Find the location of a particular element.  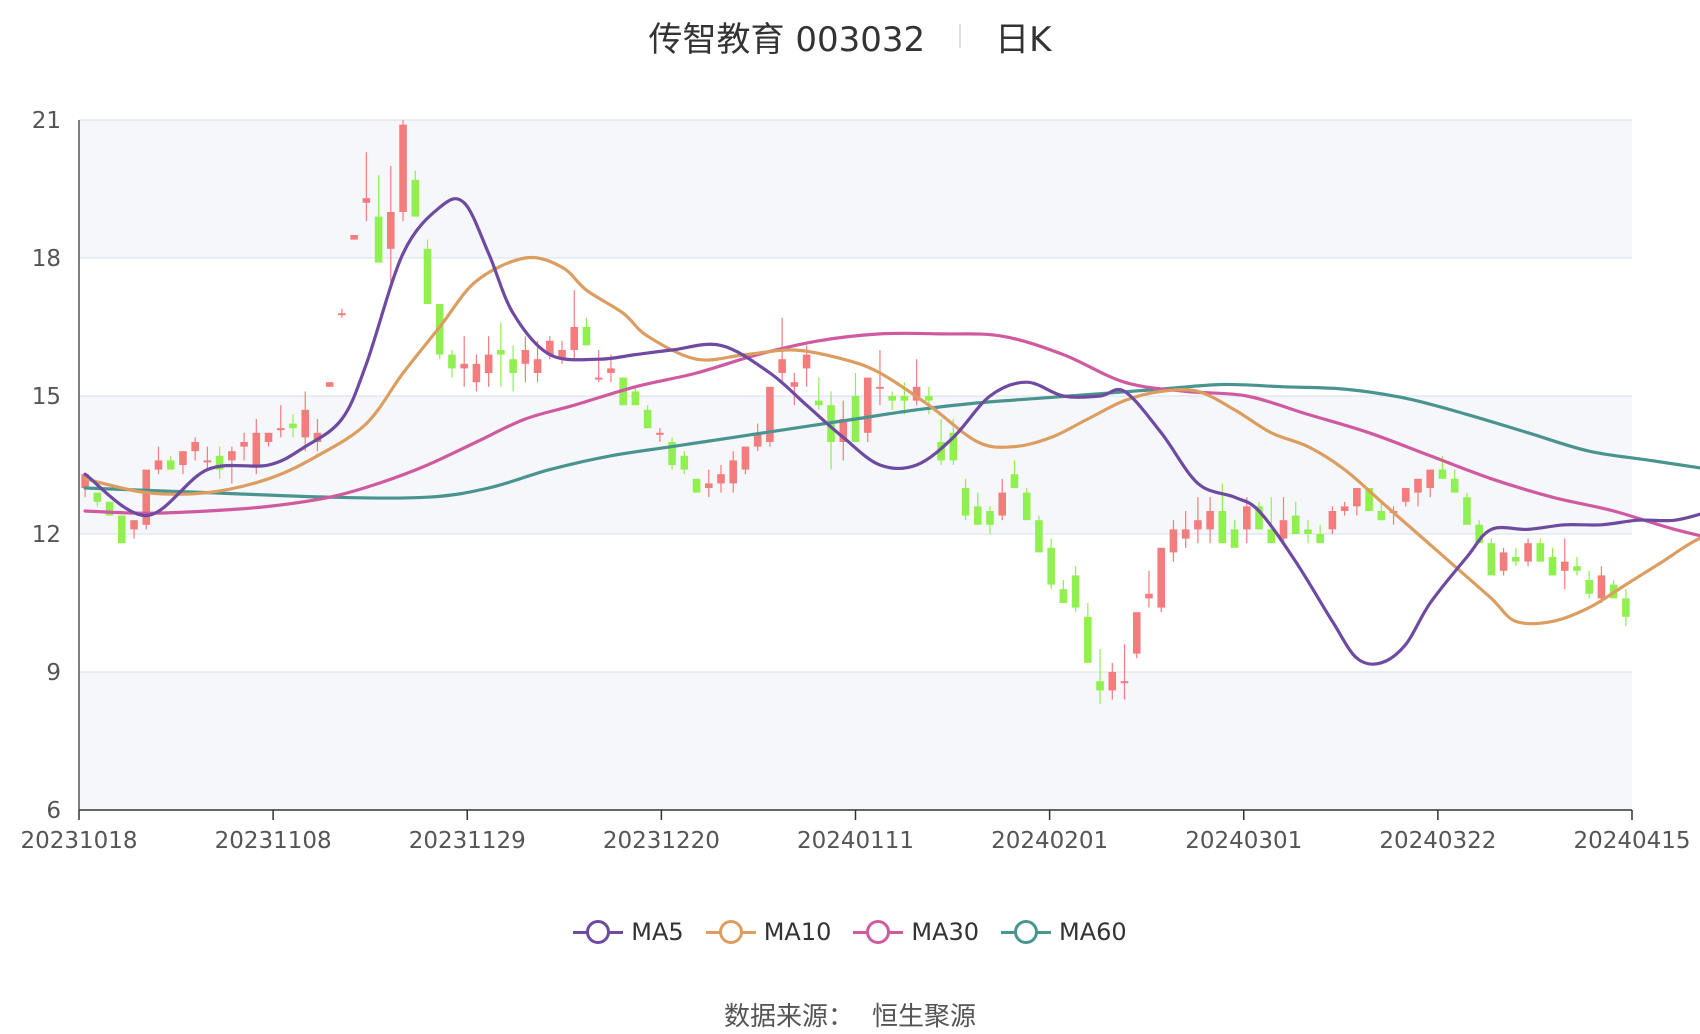

legend-item-ma5: MA5 is located at coordinates (628, 932).